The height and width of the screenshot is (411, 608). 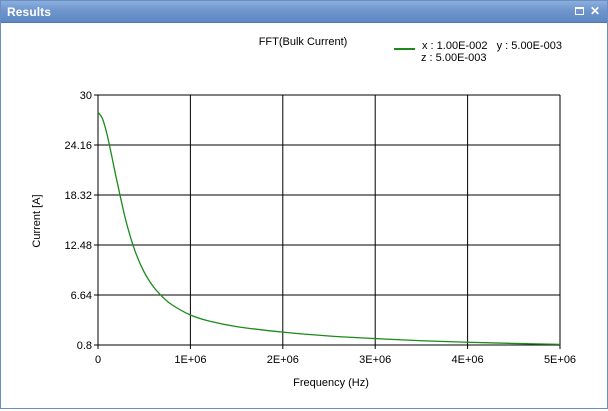 I want to click on x-tick-label: 2E+06, so click(x=283, y=360).